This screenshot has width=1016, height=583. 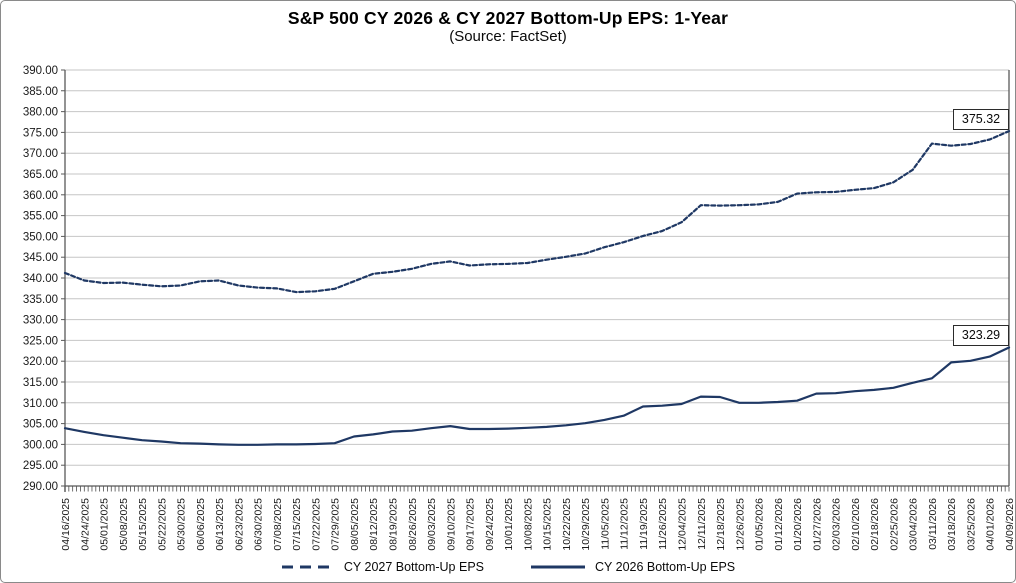 I want to click on x-axis-label: 01/05/2026, so click(x=760, y=524).